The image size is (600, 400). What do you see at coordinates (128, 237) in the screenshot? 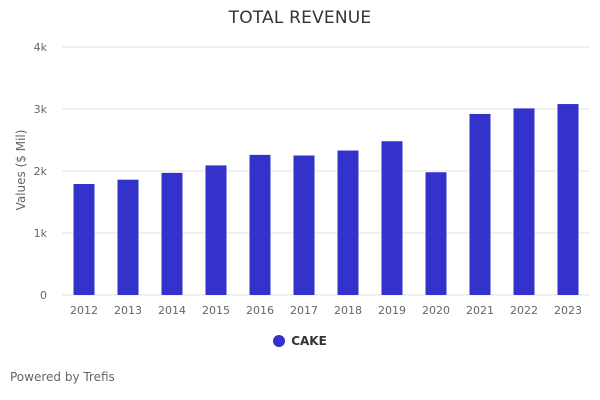
I see `bar-2013` at bounding box center [128, 237].